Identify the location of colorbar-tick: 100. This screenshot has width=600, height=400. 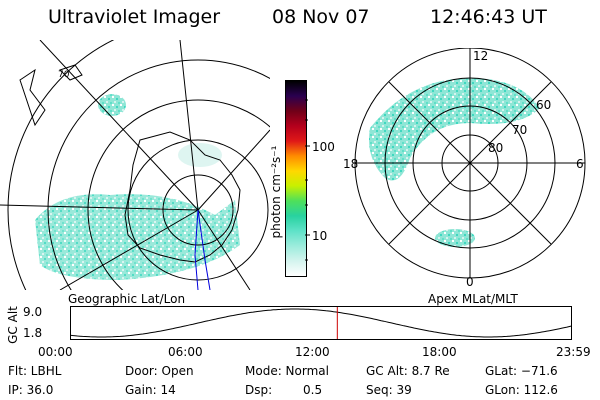
(323, 147).